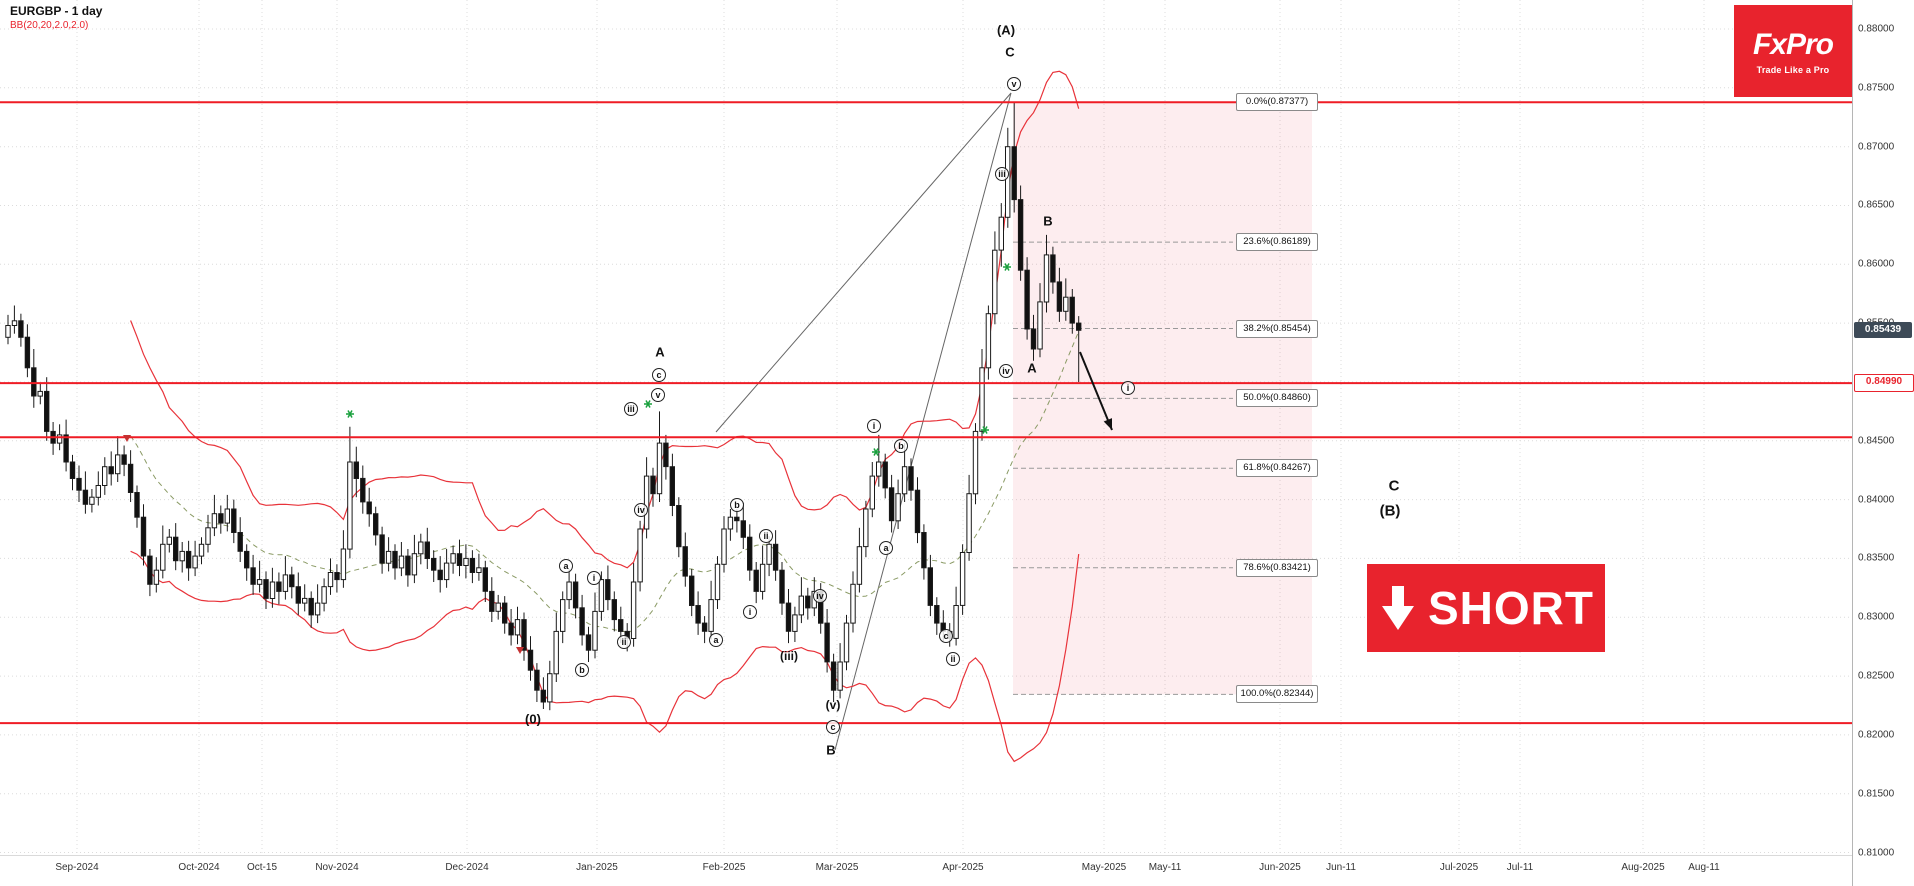 This screenshot has height=886, width=1914. What do you see at coordinates (1876, 794) in the screenshot?
I see `price-axis-label: 0.81500` at bounding box center [1876, 794].